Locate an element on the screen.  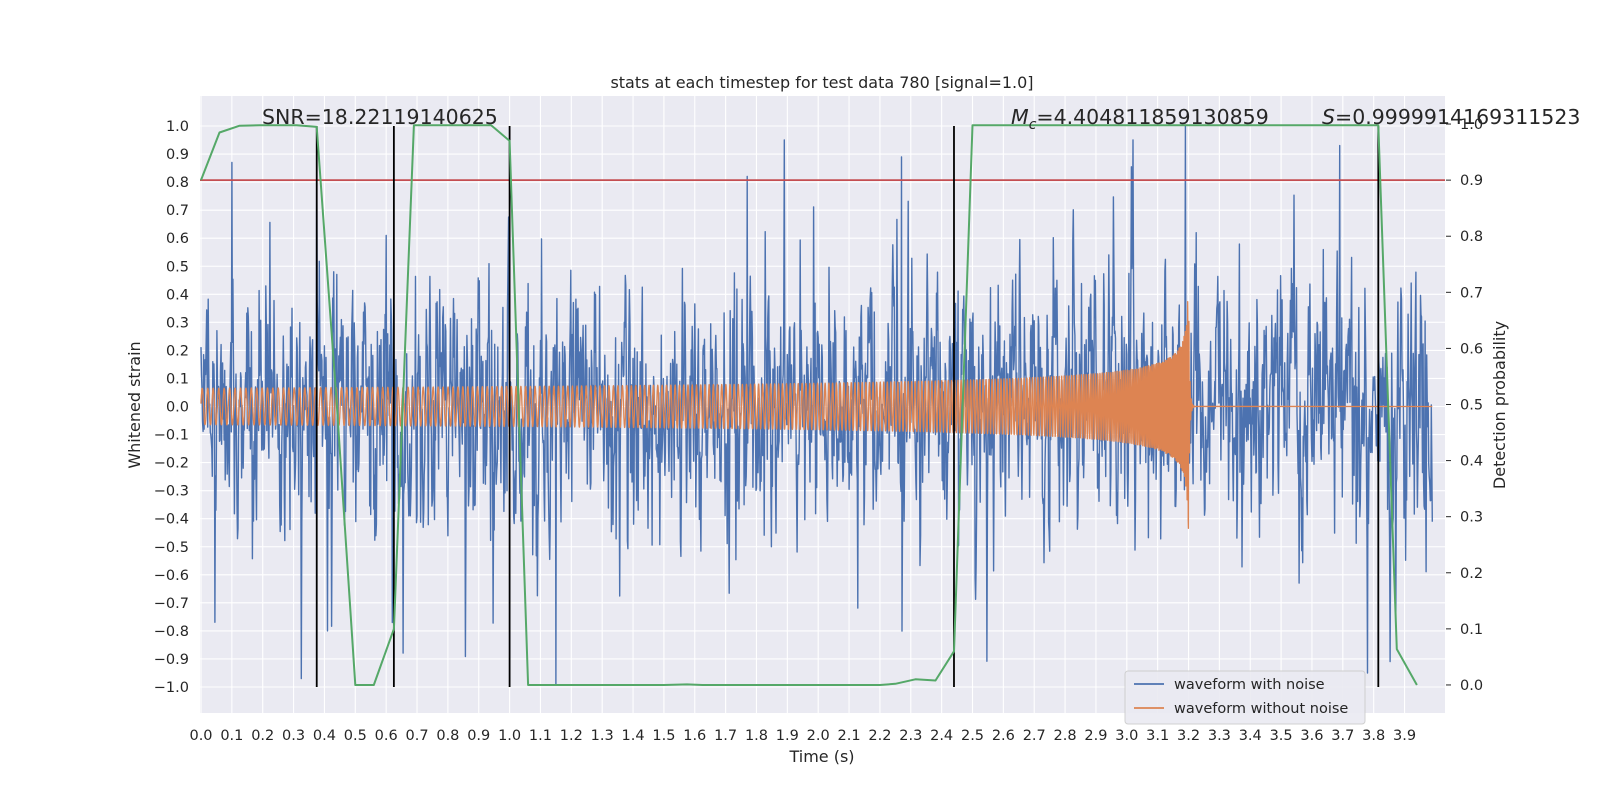
x-tick-label: 1.3 is located at coordinates (602, 736).